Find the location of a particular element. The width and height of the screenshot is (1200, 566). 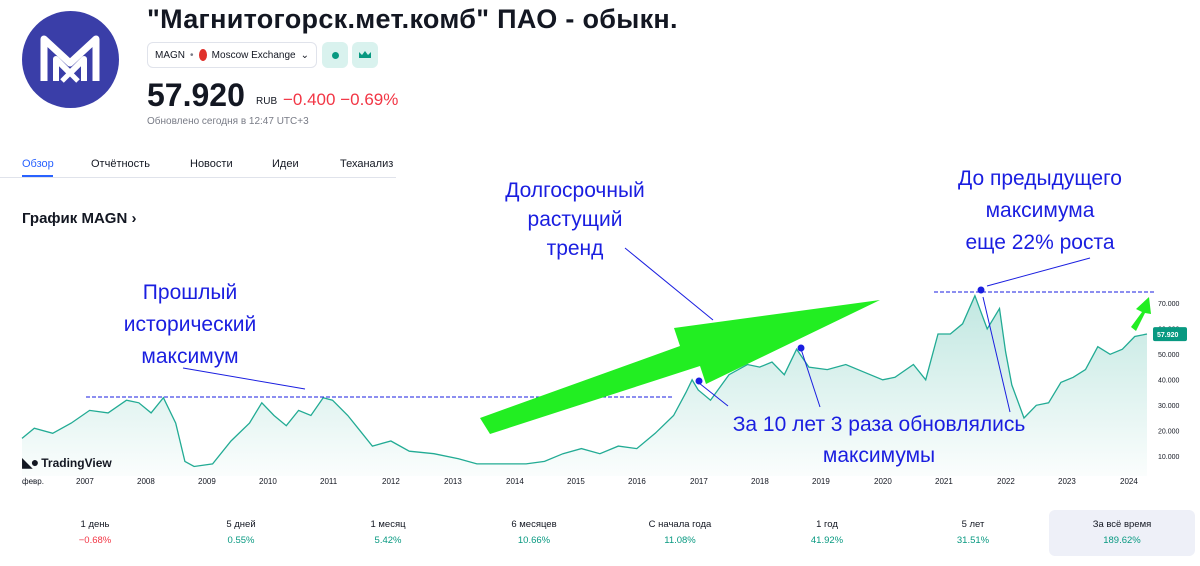

price-currency: RUB is located at coordinates (267, 101).